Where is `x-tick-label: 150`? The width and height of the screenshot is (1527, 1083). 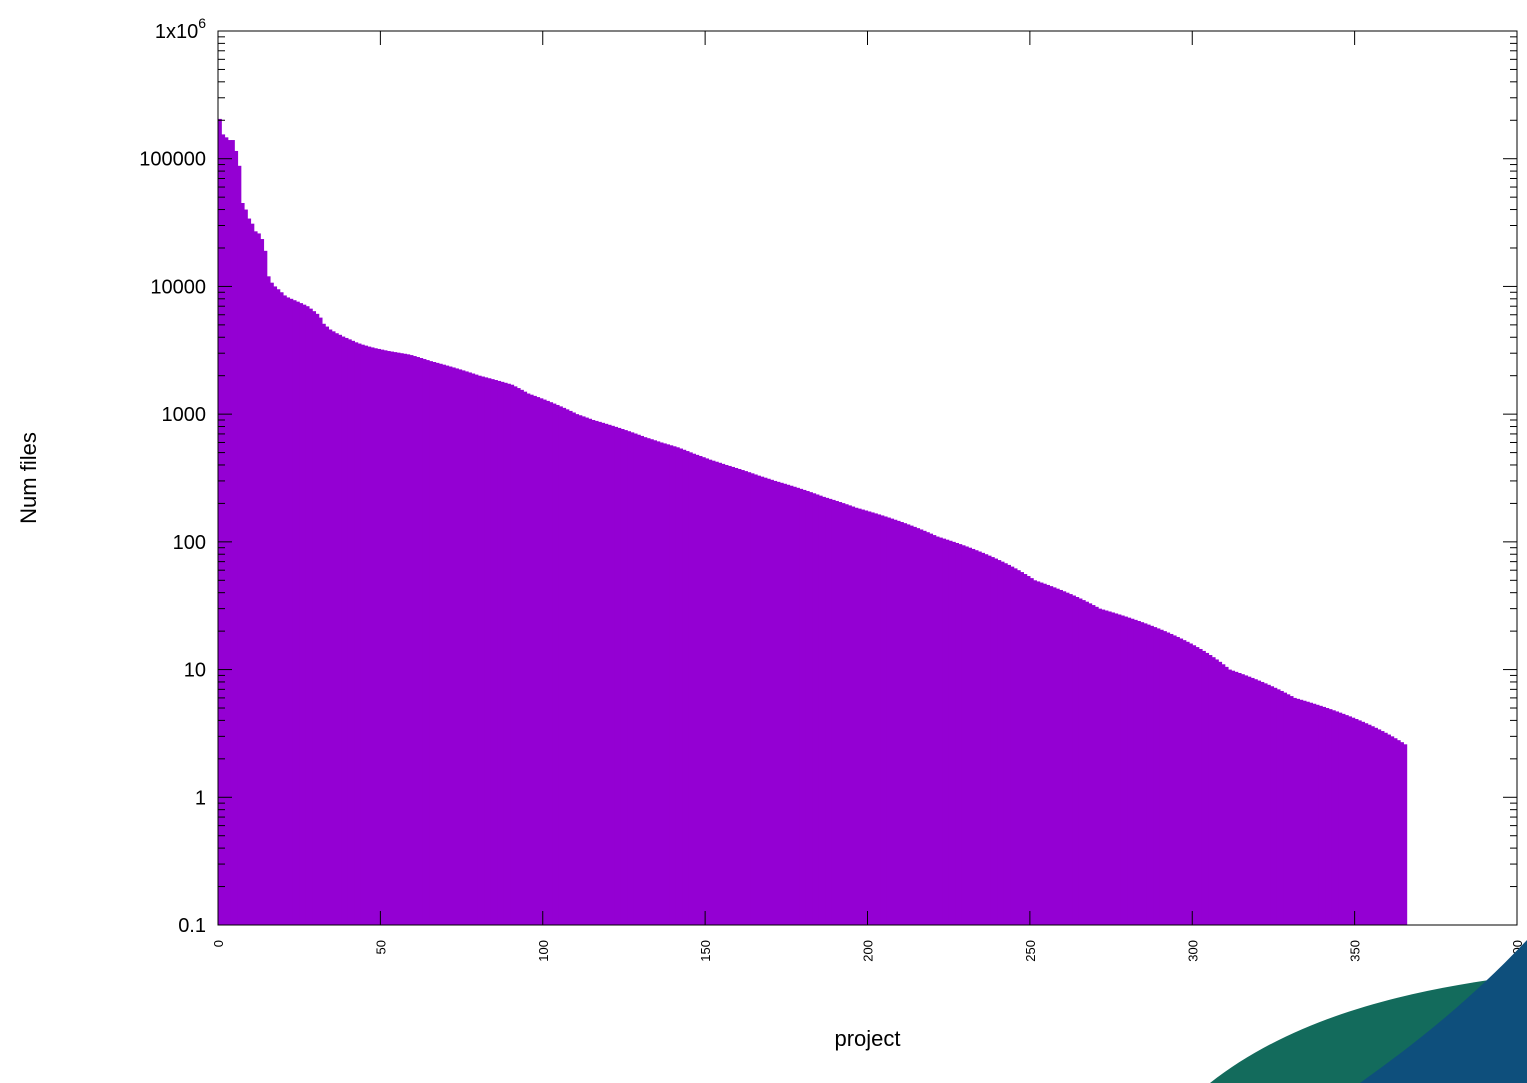 x-tick-label: 150 is located at coordinates (705, 951).